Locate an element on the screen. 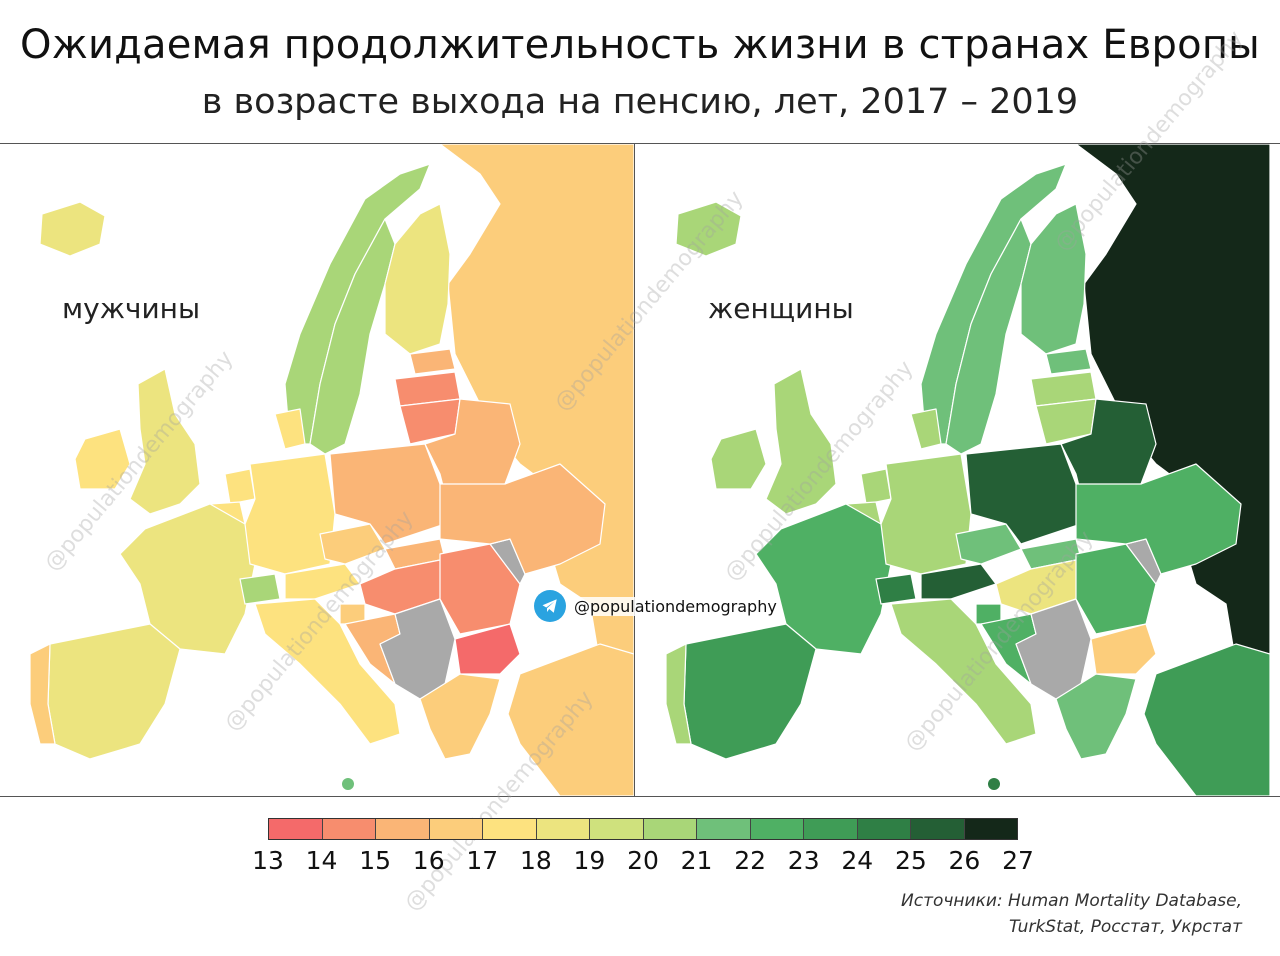 The width and height of the screenshot is (1280, 956). telegram-handle: @populationdemography is located at coordinates (675, 606).